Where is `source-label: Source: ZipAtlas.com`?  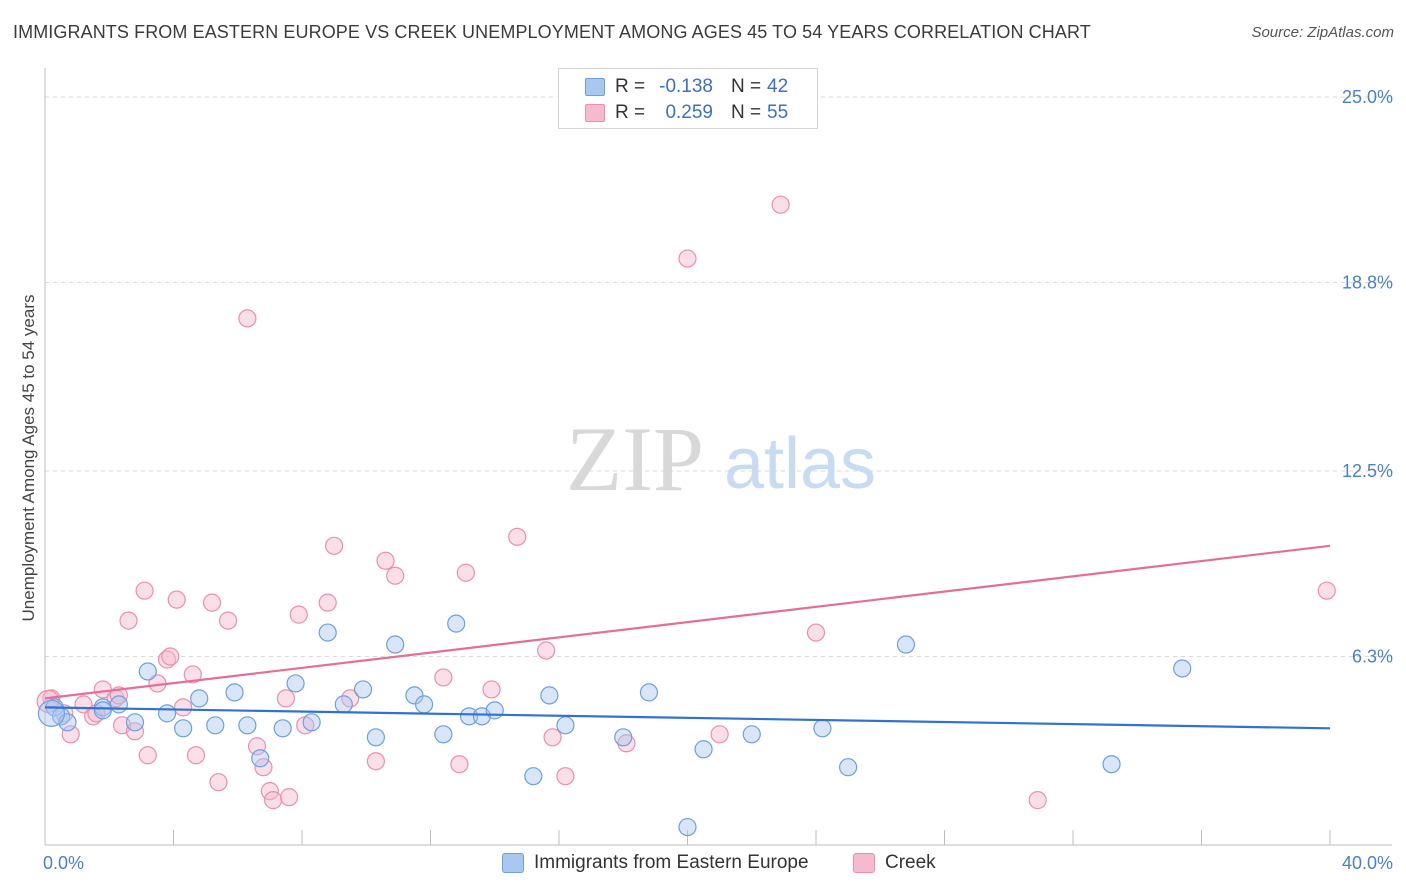
source-label: Source: ZipAtlas.com is located at coordinates (1322, 32).